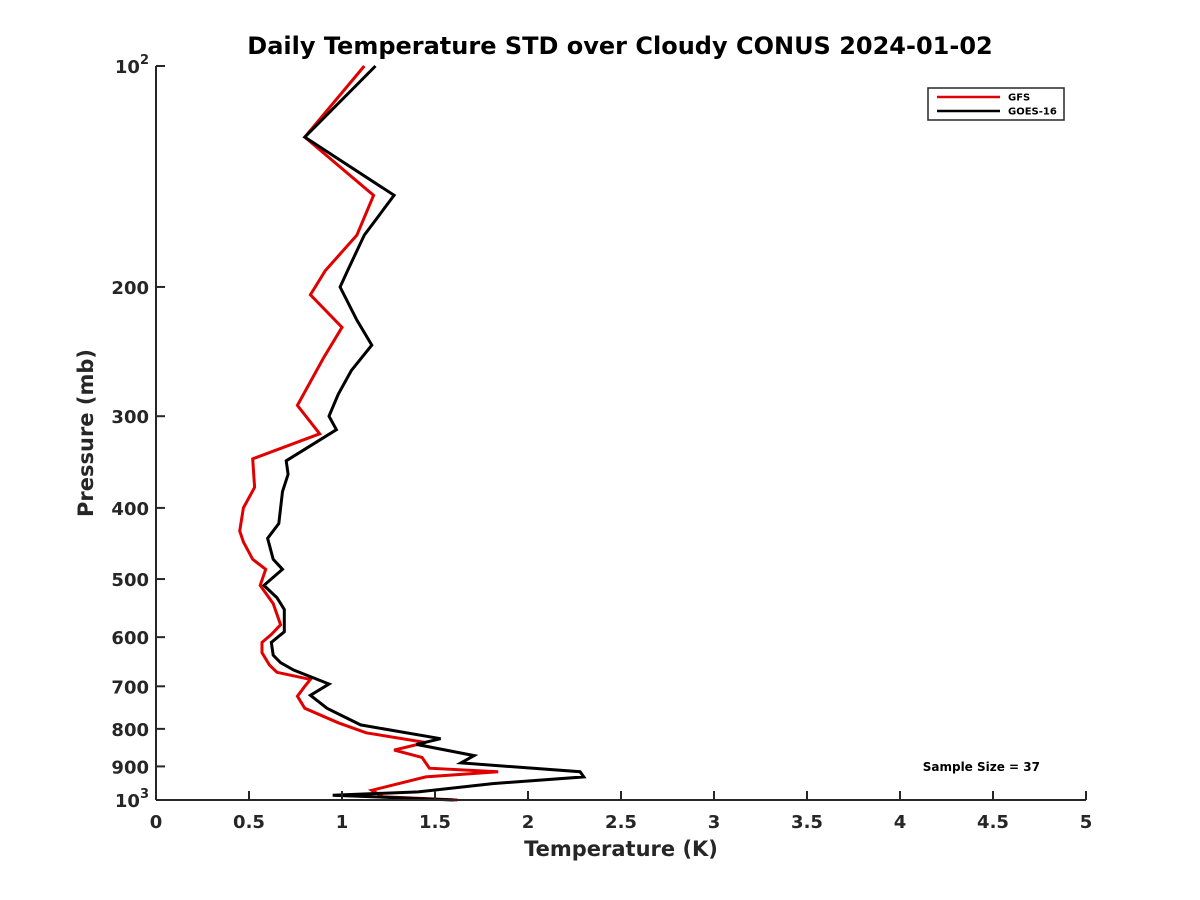 The image size is (1200, 900). Describe the element at coordinates (130, 687) in the screenshot. I see `y-tick-label: 700` at that location.